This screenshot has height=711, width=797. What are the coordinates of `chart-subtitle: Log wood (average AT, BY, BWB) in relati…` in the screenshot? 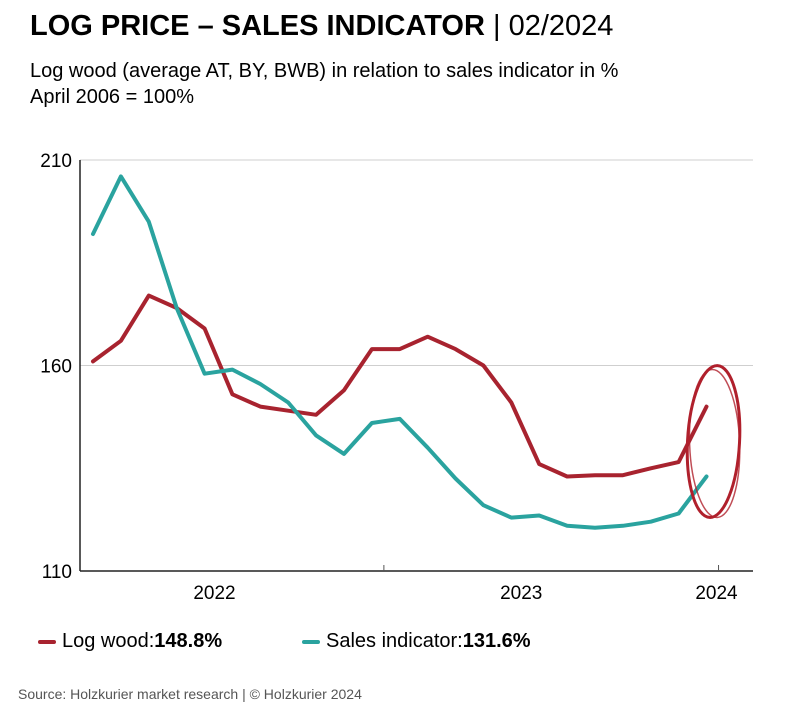 It's located at (324, 84).